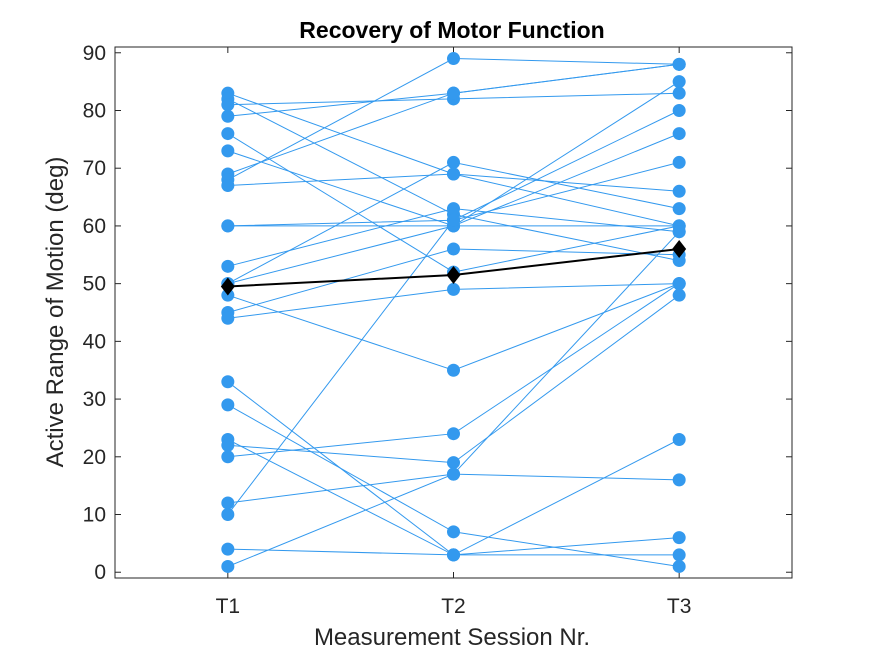 The width and height of the screenshot is (875, 661). What do you see at coordinates (451, 30) in the screenshot?
I see `chart-title: Recovery of Motor Function` at bounding box center [451, 30].